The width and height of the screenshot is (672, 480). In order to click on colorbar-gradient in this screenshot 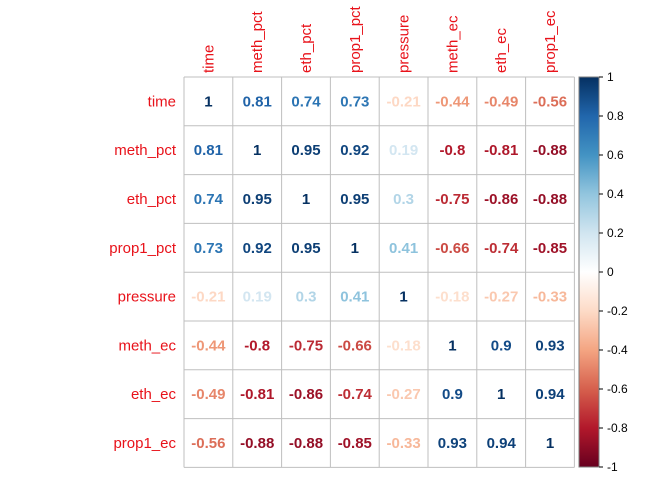, I will do `click(589, 272)`.